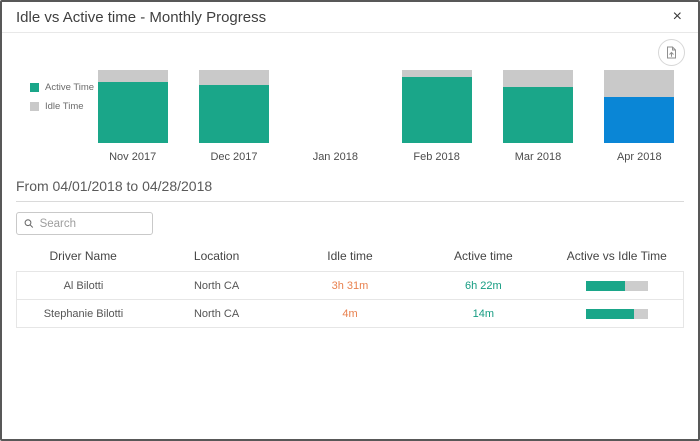 The height and width of the screenshot is (441, 700). Describe the element at coordinates (436, 157) in the screenshot. I see `x-axis-label: Feb 2018` at that location.